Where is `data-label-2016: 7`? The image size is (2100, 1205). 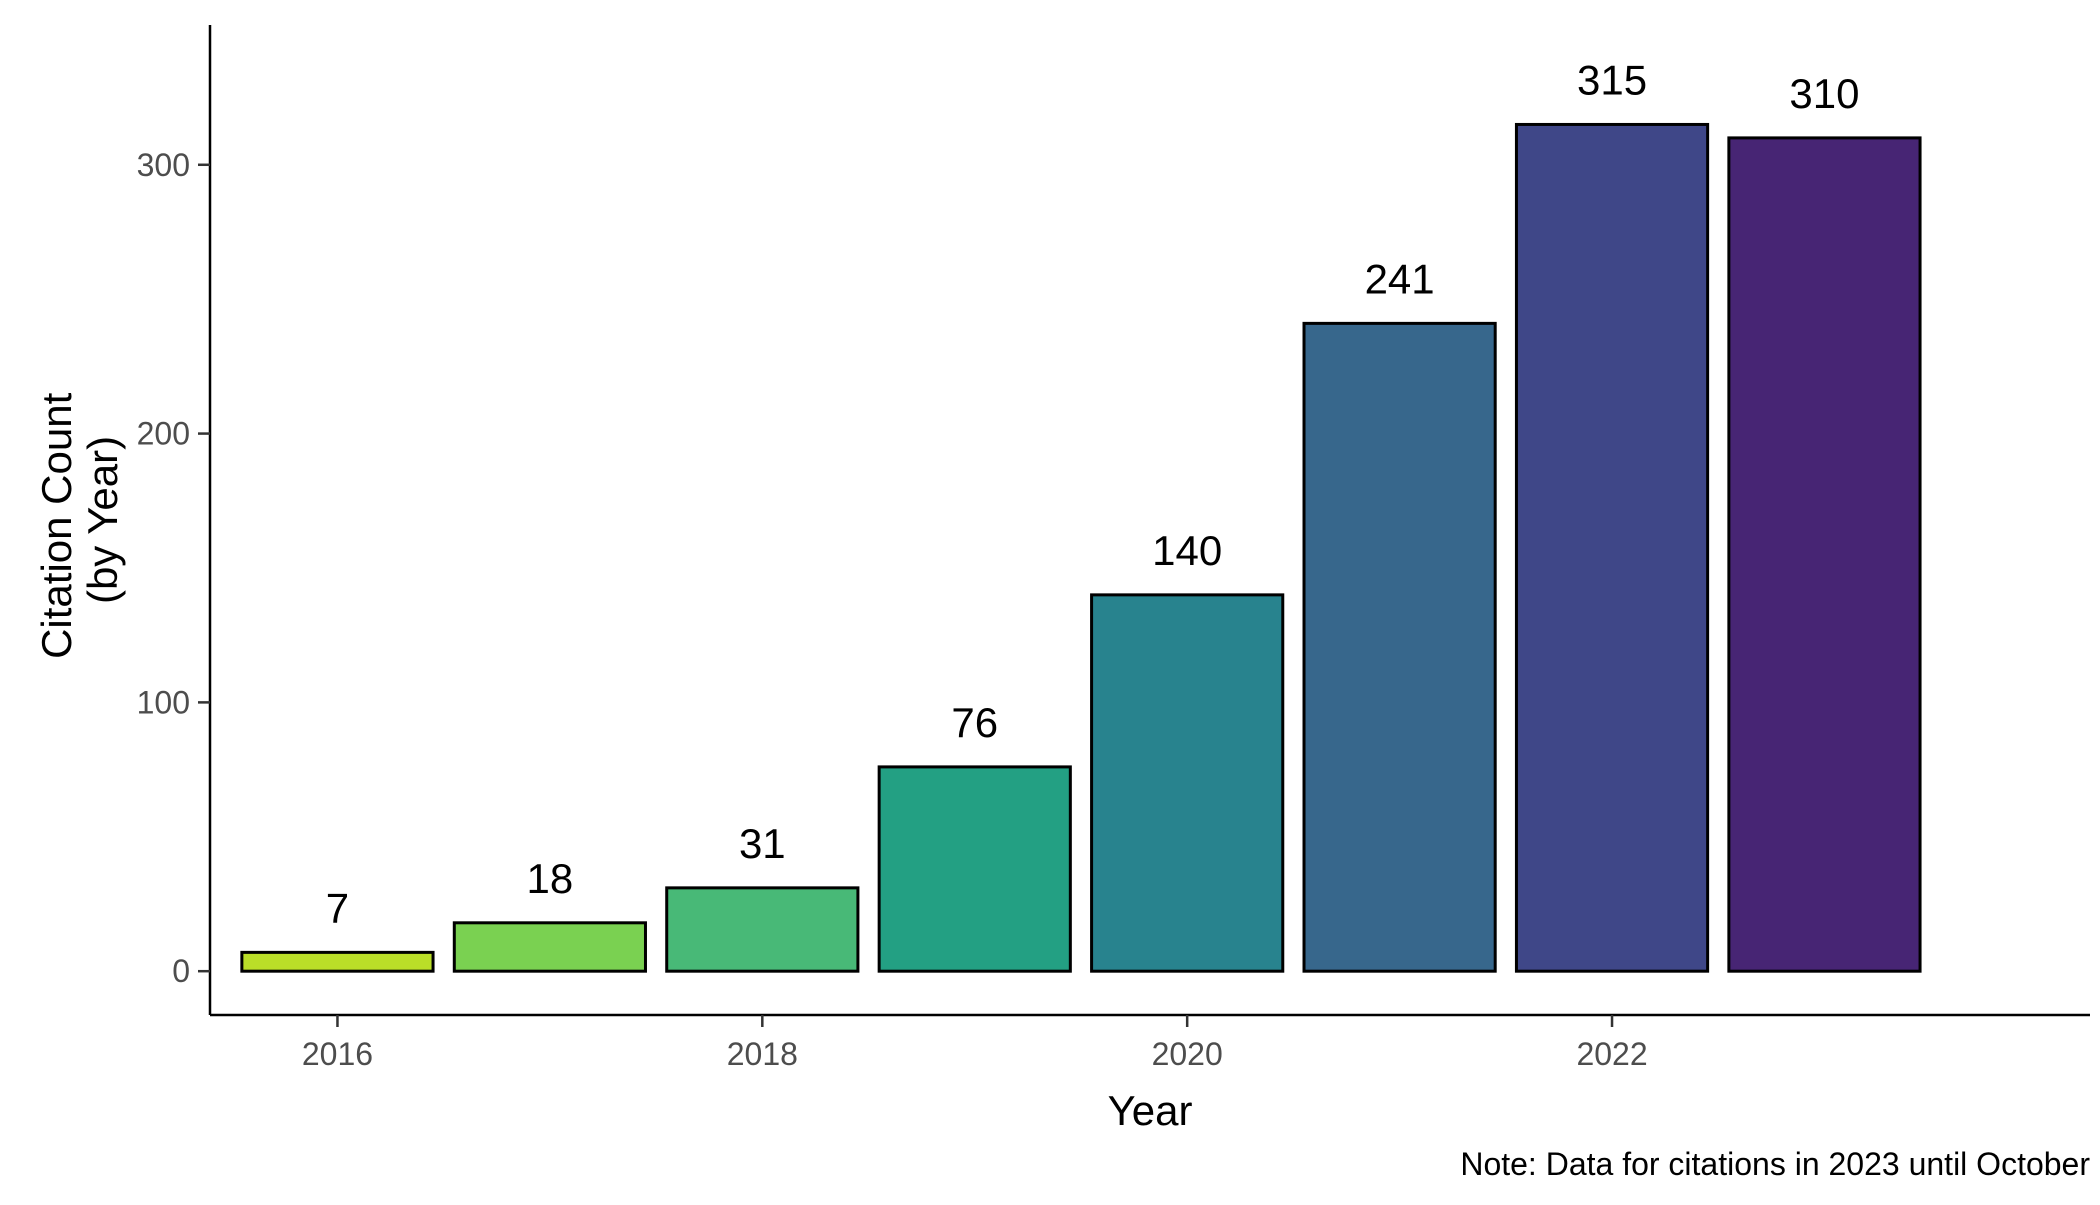 data-label-2016: 7 is located at coordinates (337, 907).